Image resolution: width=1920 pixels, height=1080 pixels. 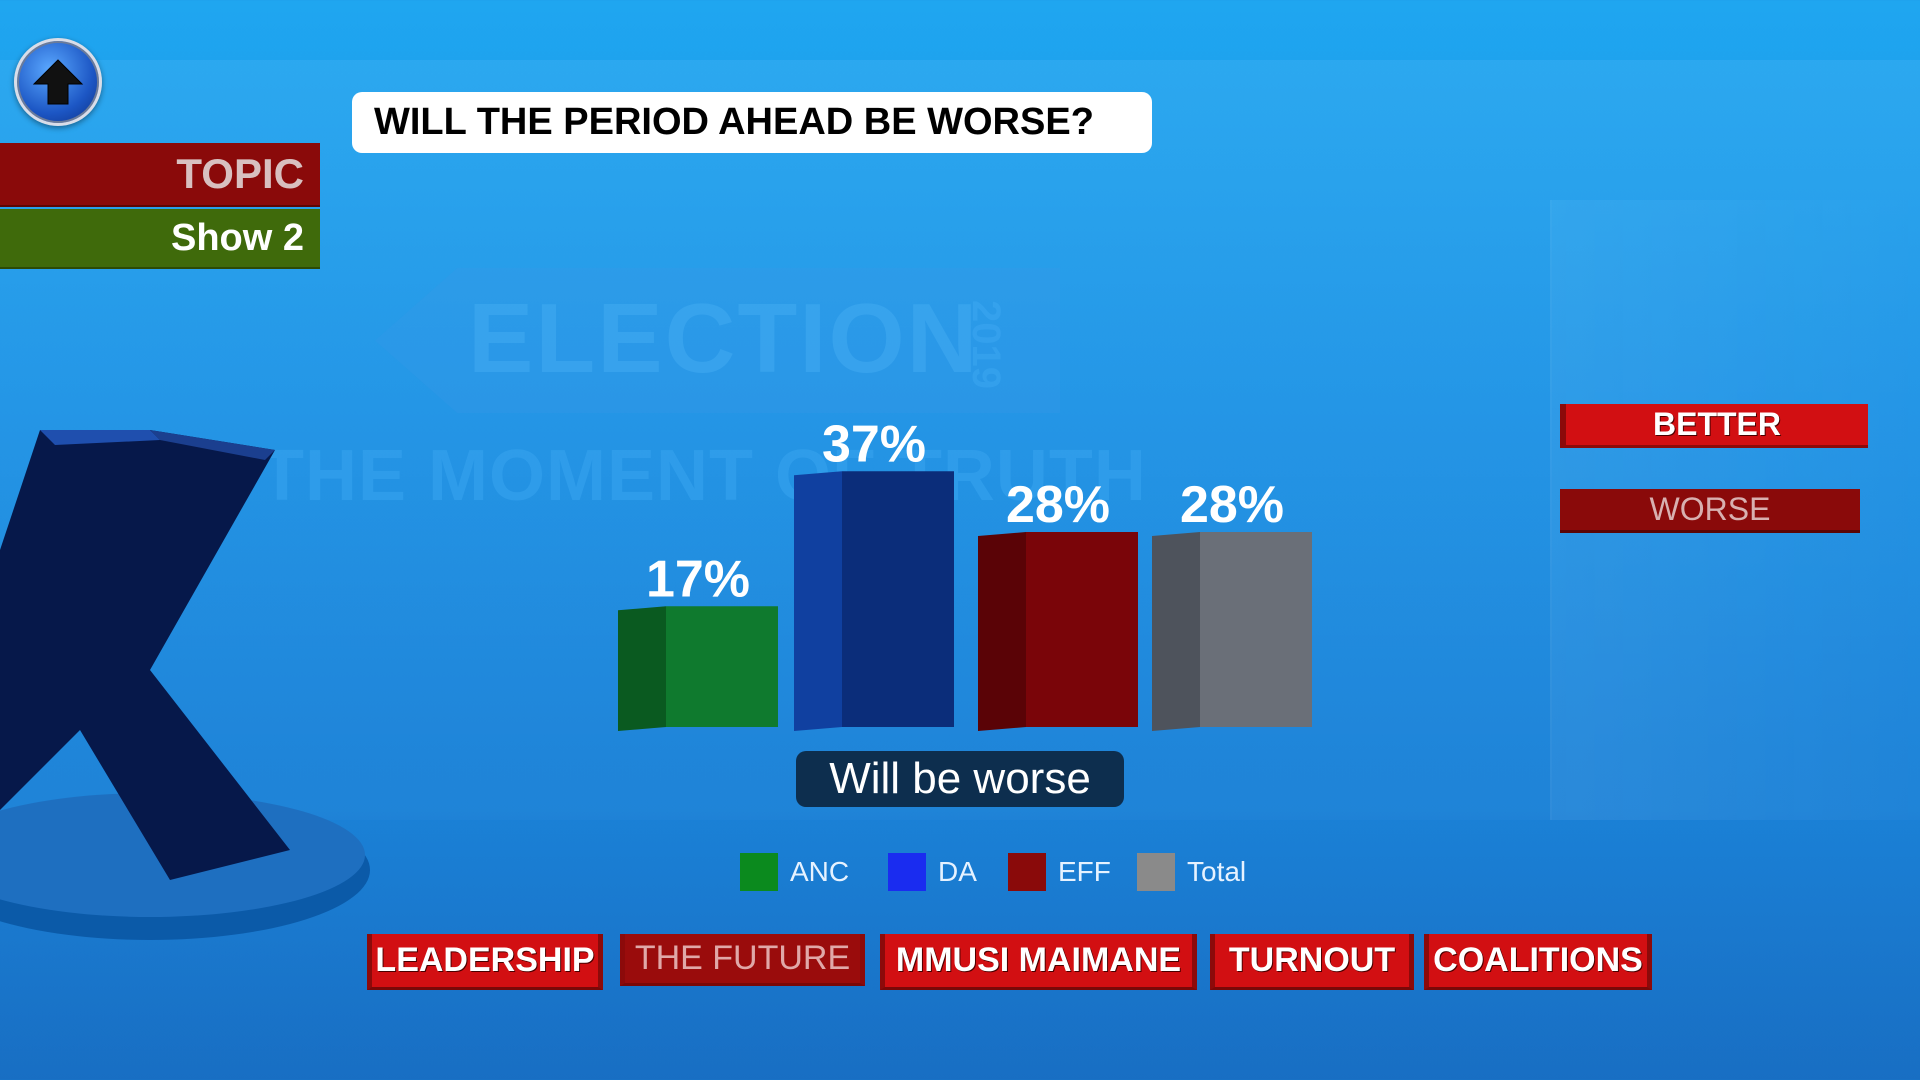 What do you see at coordinates (932, 872) in the screenshot?
I see `legend-item-da: DA` at bounding box center [932, 872].